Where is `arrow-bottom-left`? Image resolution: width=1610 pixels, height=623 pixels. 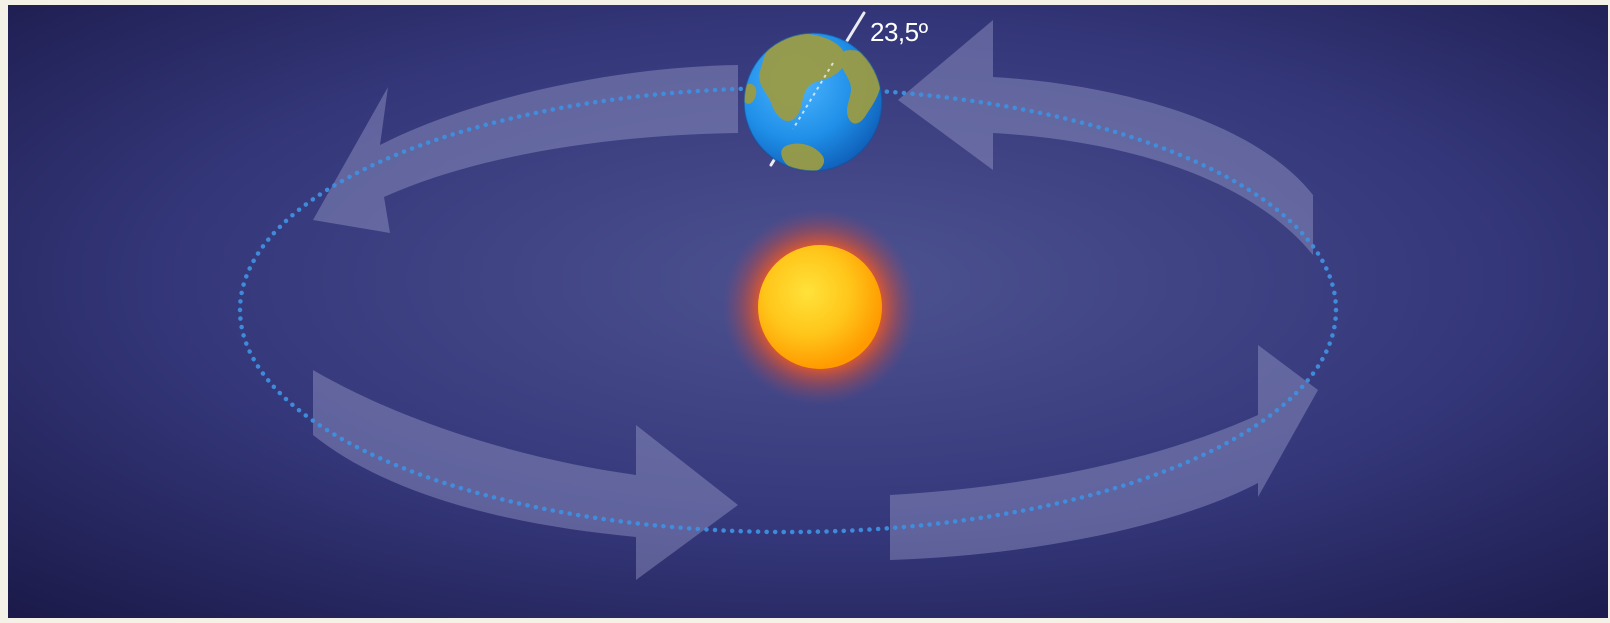 arrow-bottom-left is located at coordinates (525, 475).